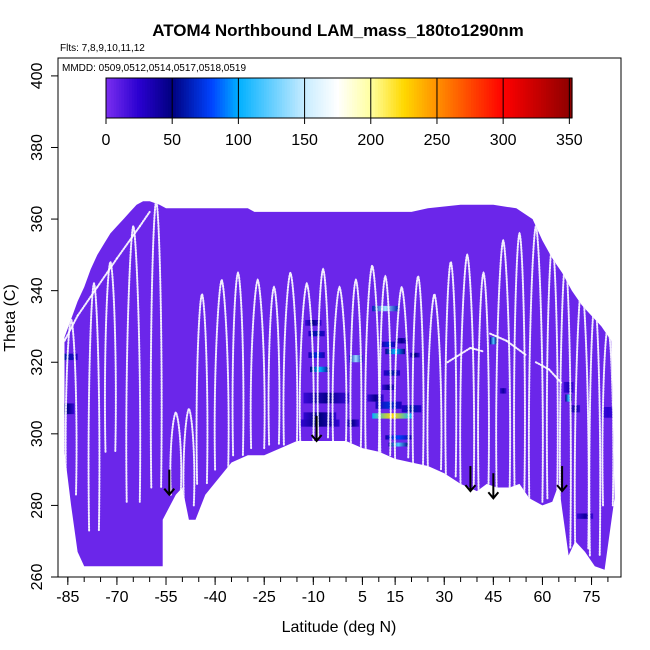 This screenshot has width=650, height=650. Describe the element at coordinates (116, 597) in the screenshot. I see `x-tick-label: -70` at that location.